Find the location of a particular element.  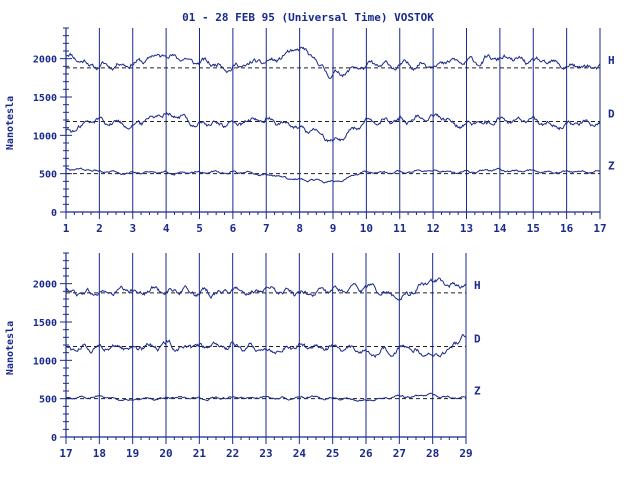

x-tick-label: 16 is located at coordinates (567, 228).